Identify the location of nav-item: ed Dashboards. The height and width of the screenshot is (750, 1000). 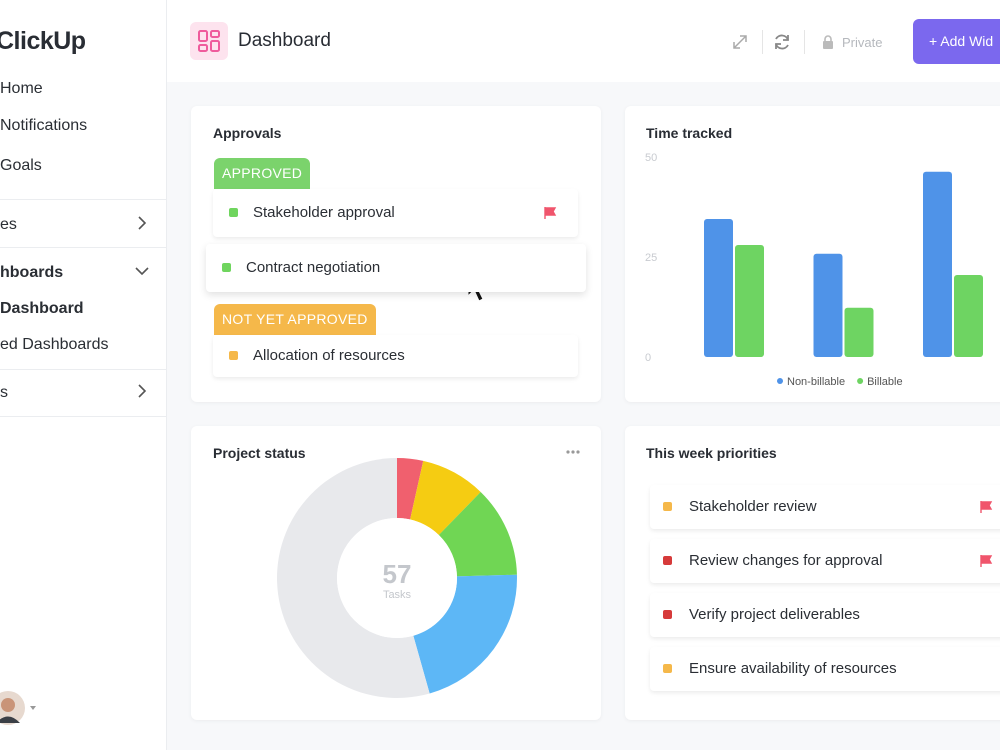
(54, 344).